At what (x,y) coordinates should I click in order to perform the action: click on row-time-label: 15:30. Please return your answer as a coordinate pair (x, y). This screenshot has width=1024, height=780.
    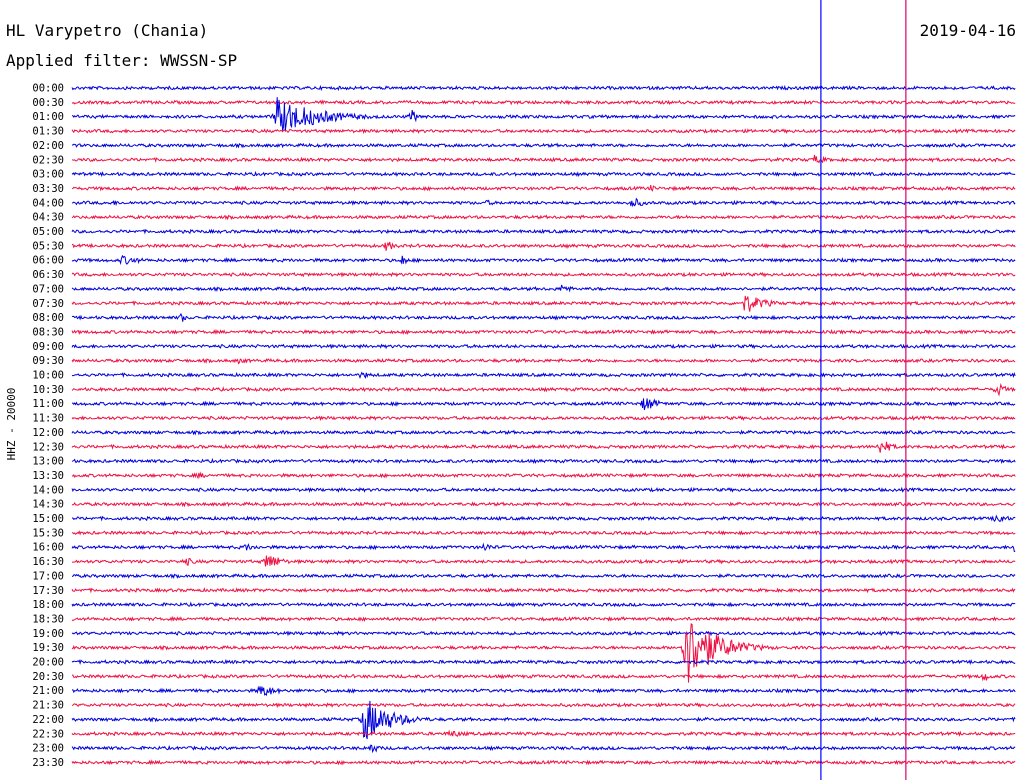
    Looking at the image, I should click on (48, 533).